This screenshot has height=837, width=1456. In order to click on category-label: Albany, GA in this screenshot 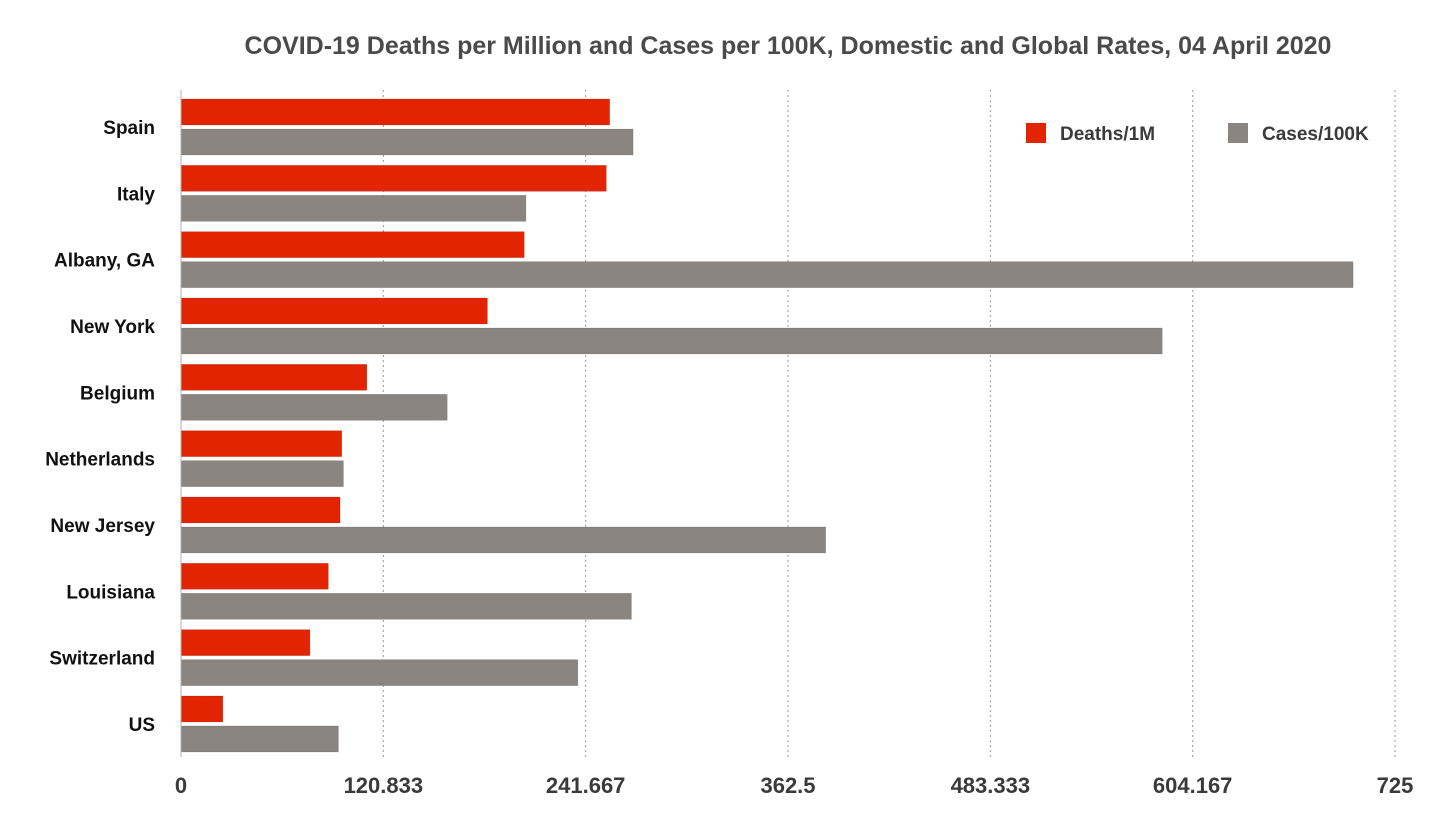, I will do `click(104, 261)`.